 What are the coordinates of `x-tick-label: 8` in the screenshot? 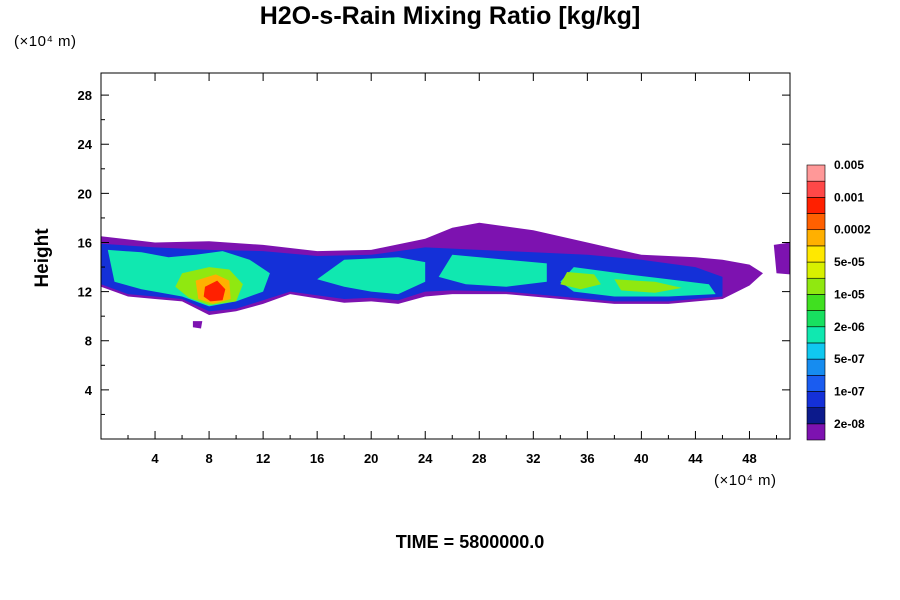 It's located at (208, 458).